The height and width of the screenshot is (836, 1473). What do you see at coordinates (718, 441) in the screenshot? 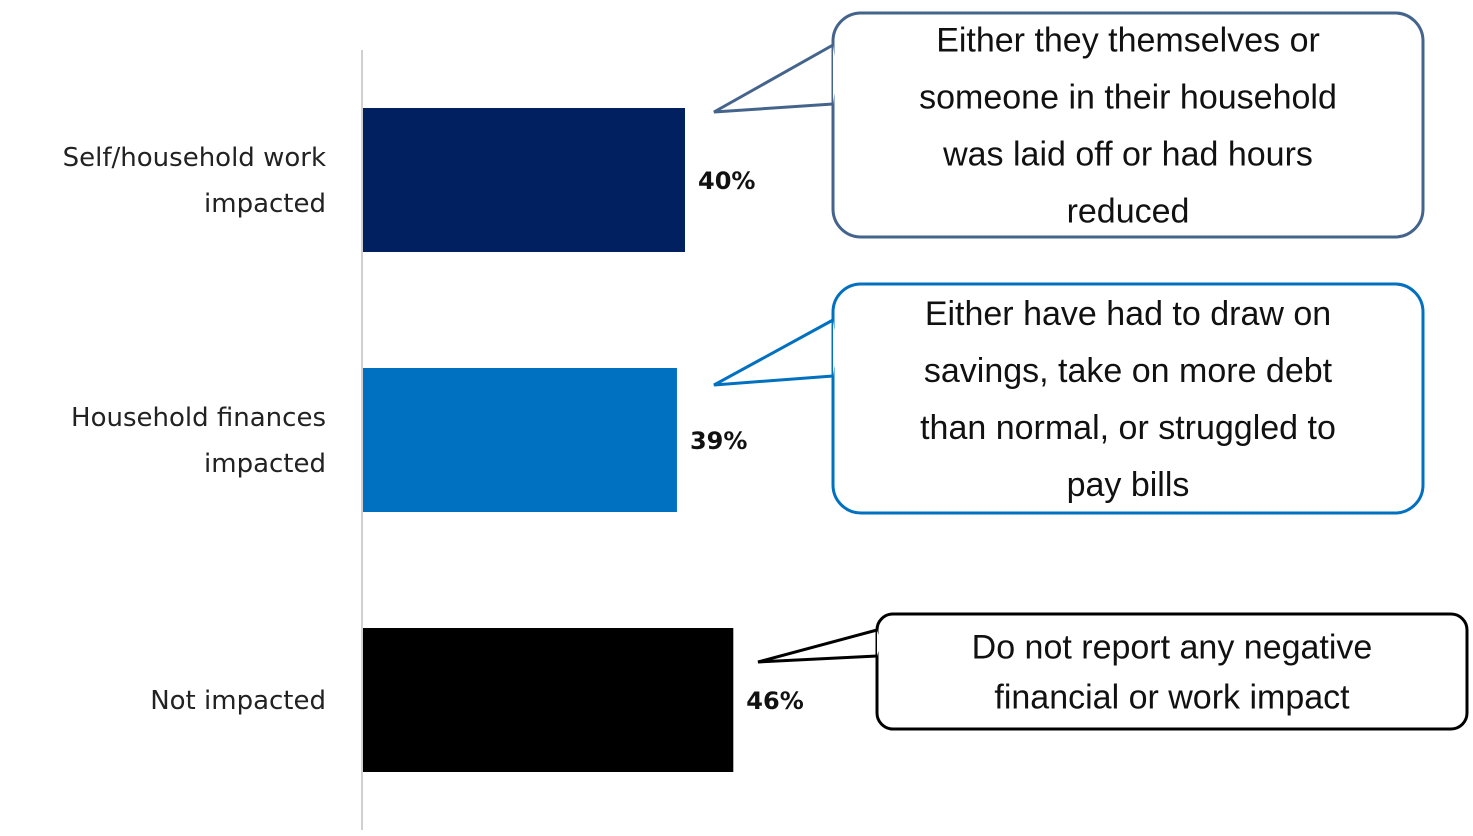
I see `value-label-1: 39%` at bounding box center [718, 441].